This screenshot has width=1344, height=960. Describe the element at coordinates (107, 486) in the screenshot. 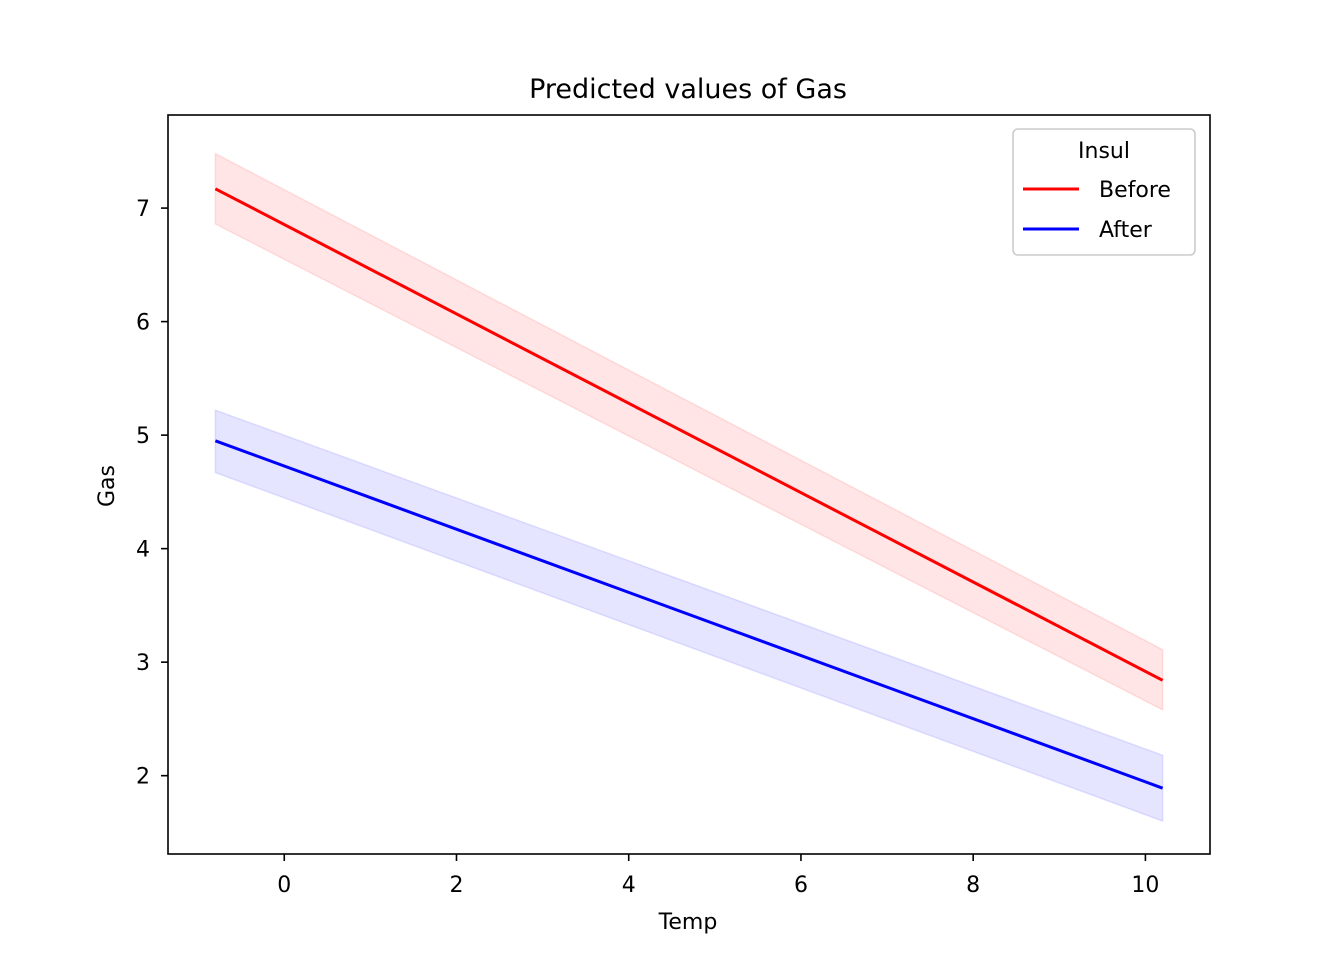

I see `y-axis-label: Gas` at that location.